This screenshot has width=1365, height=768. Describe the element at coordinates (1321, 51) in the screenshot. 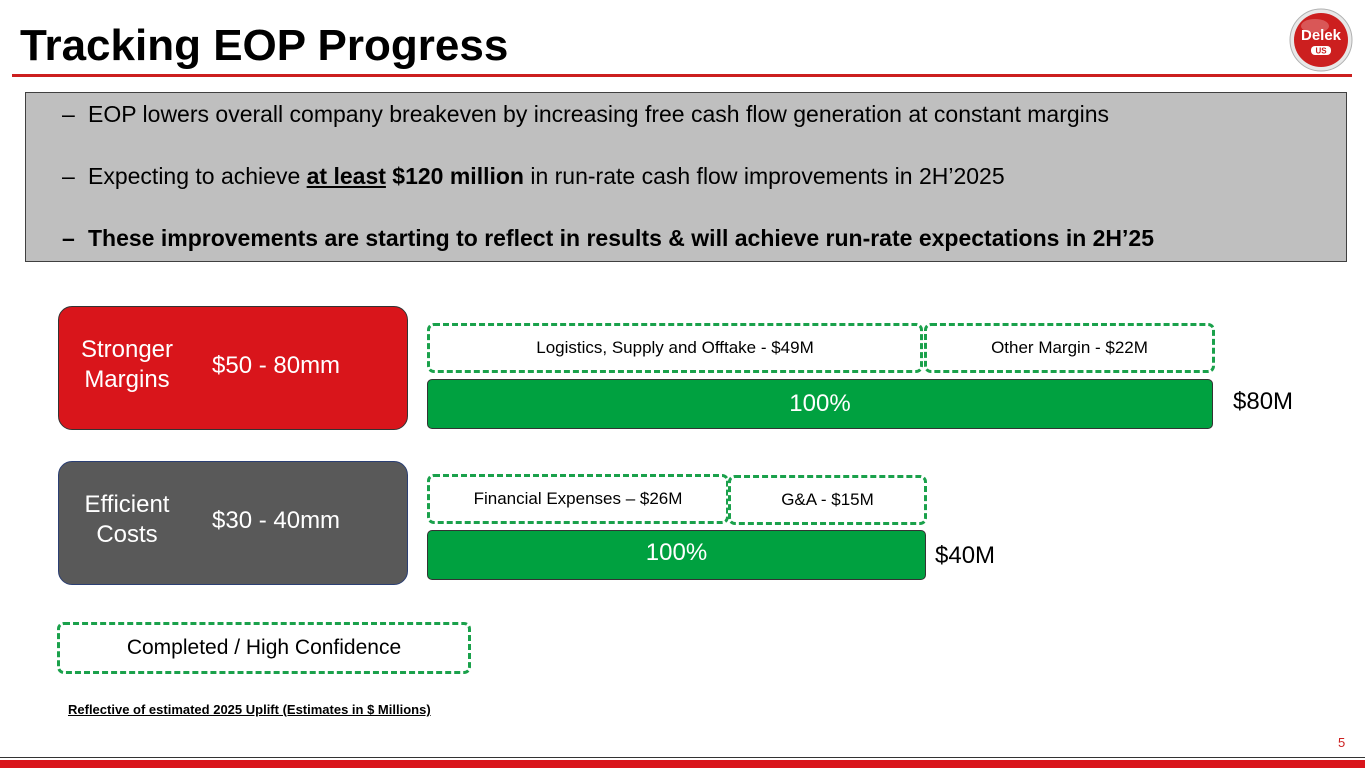

I see `logo-subtext: US` at that location.